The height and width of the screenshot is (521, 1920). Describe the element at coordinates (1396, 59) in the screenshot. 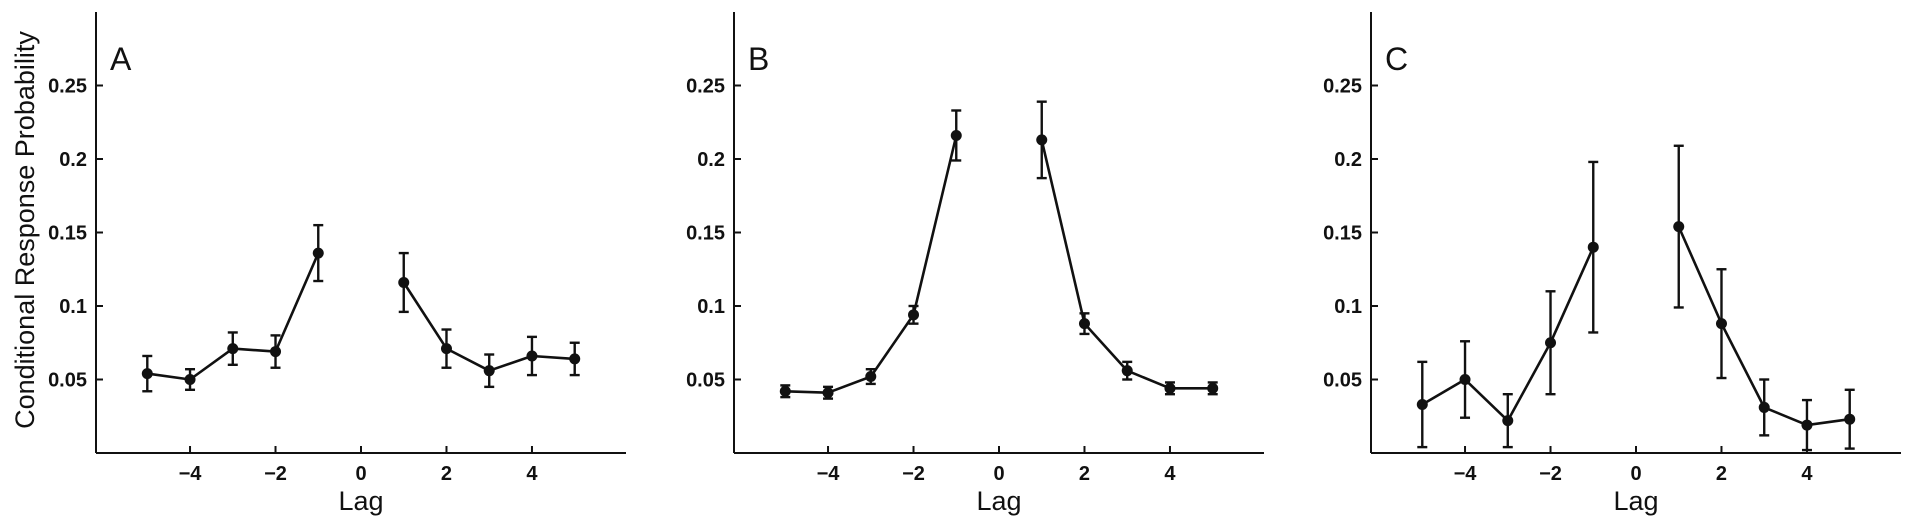

I see `panel-label: C` at that location.